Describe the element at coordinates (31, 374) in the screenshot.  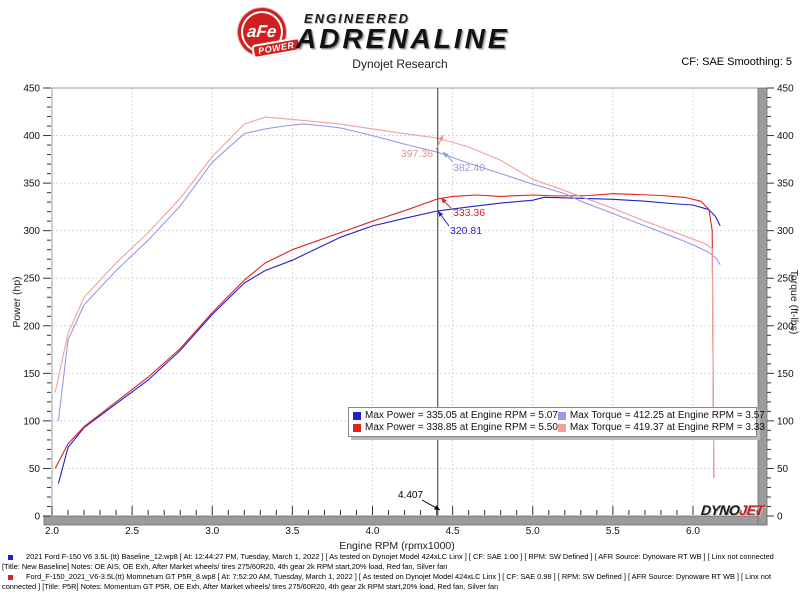
I see `y-left-tick-label: 150` at that location.